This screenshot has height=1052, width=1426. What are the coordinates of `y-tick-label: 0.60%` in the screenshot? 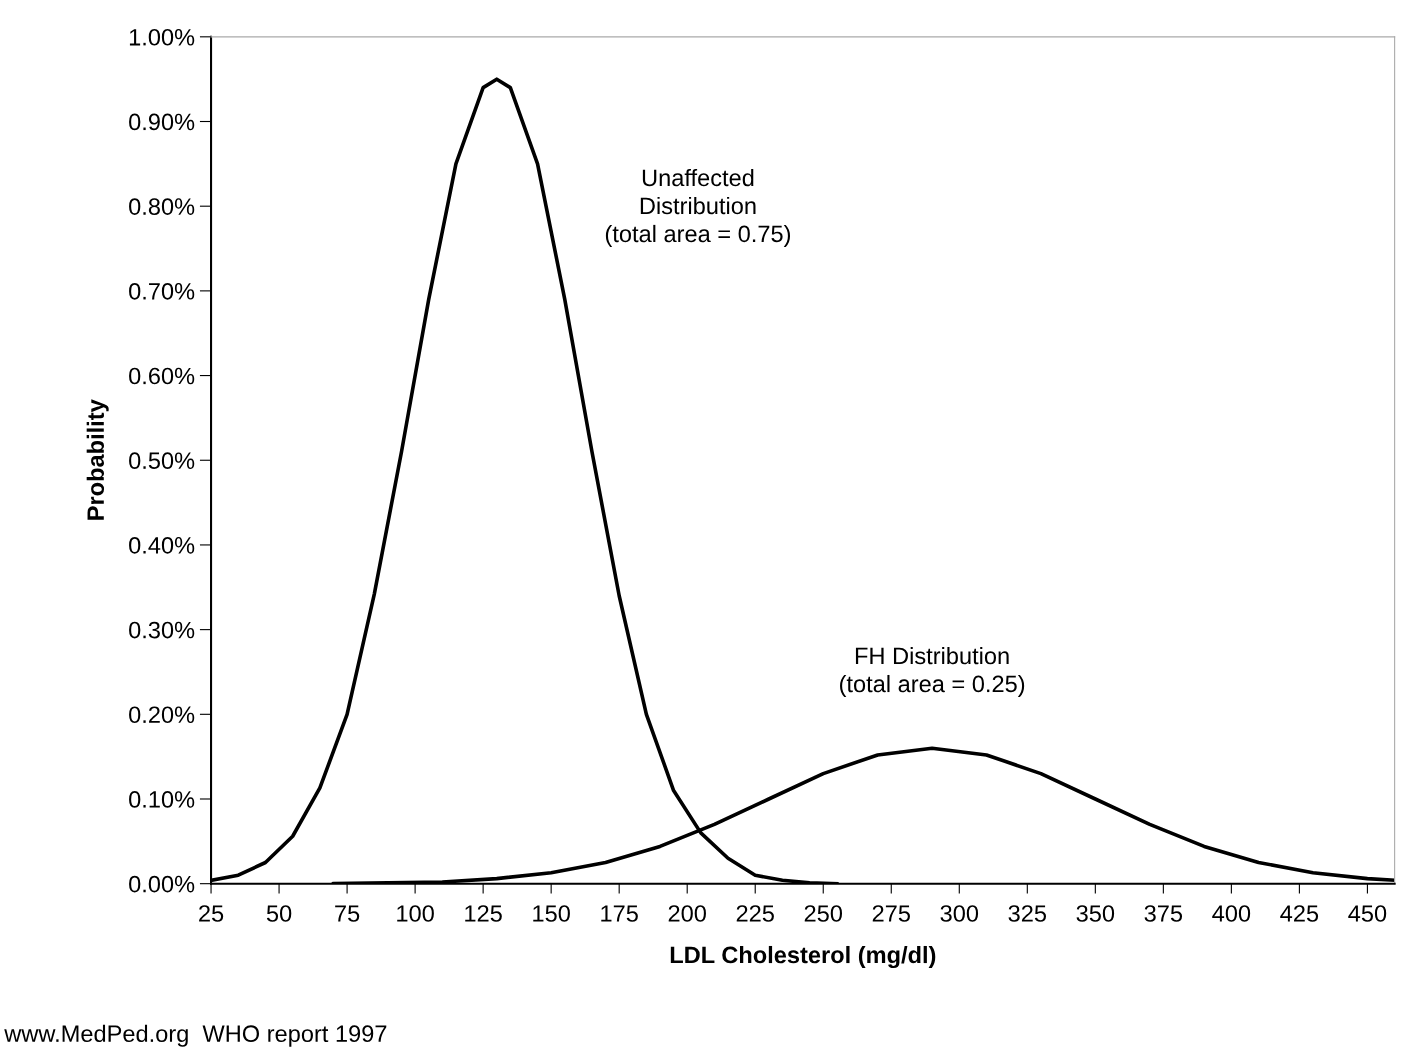 It's located at (162, 376).